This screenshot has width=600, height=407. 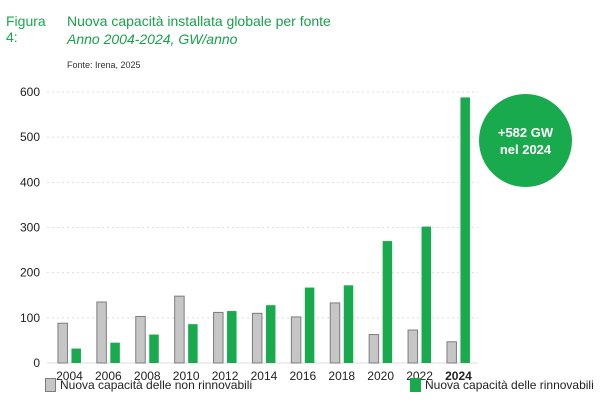 What do you see at coordinates (30, 228) in the screenshot?
I see `y-tick-label: 300` at bounding box center [30, 228].